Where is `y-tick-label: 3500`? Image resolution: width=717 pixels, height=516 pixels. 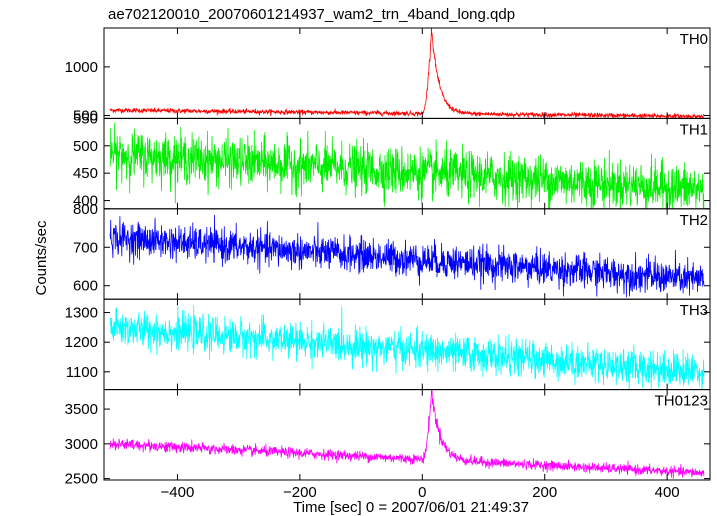
y-tick-label: 3500 is located at coordinates (81, 409).